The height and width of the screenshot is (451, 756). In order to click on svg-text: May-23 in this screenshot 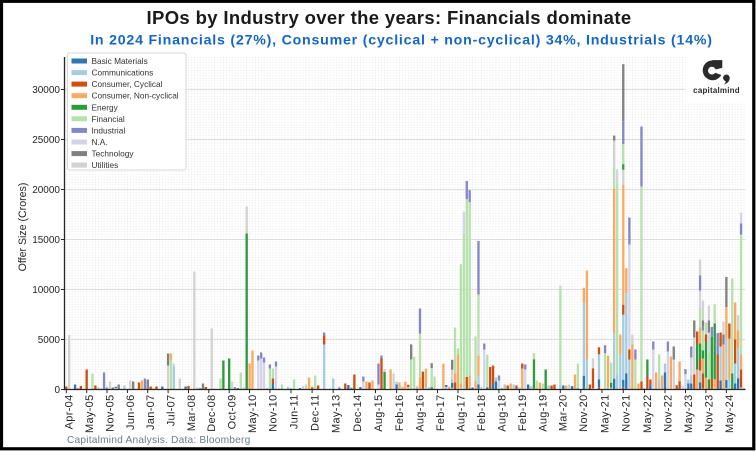, I will do `click(689, 414)`.